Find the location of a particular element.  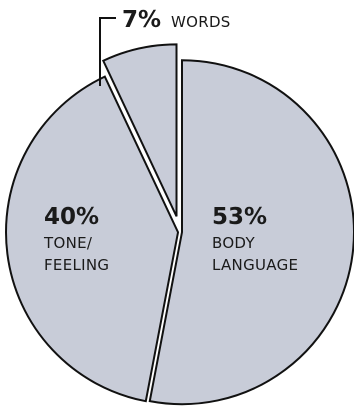

callout-leader-line is located at coordinates (107, 51).